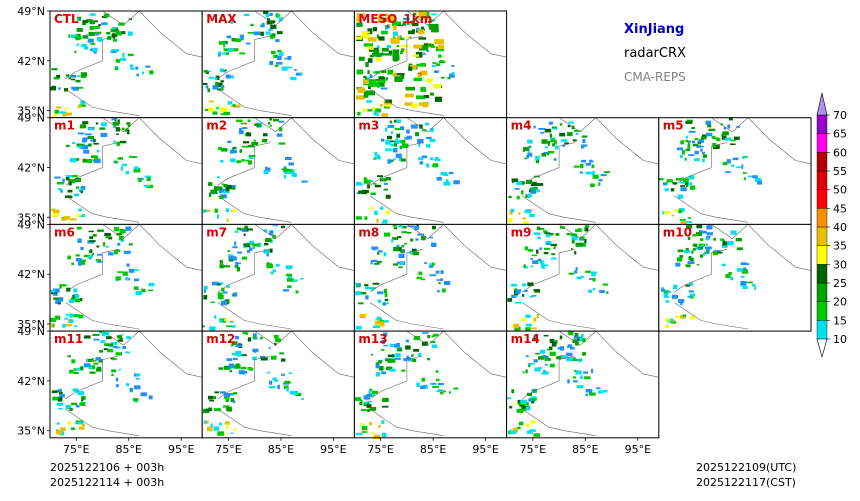 The width and height of the screenshot is (860, 501). I want to click on panel-label: m4, so click(521, 126).